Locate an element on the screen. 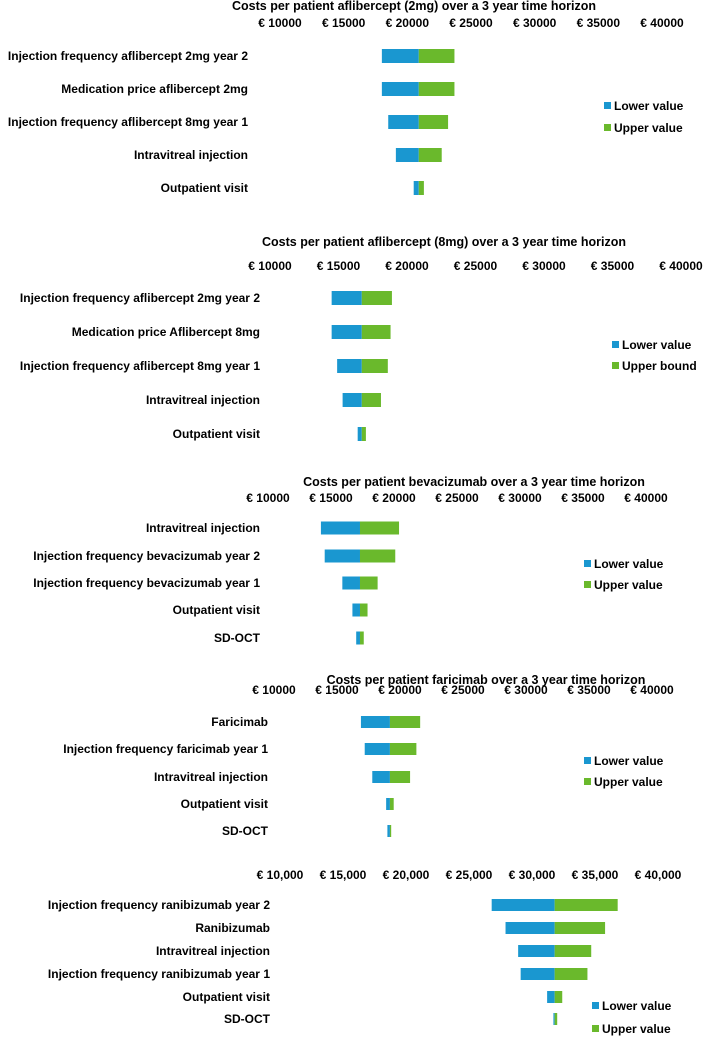 Image resolution: width=704 pixels, height=1039 pixels. axis-tick-label: € 30,000 is located at coordinates (532, 875).